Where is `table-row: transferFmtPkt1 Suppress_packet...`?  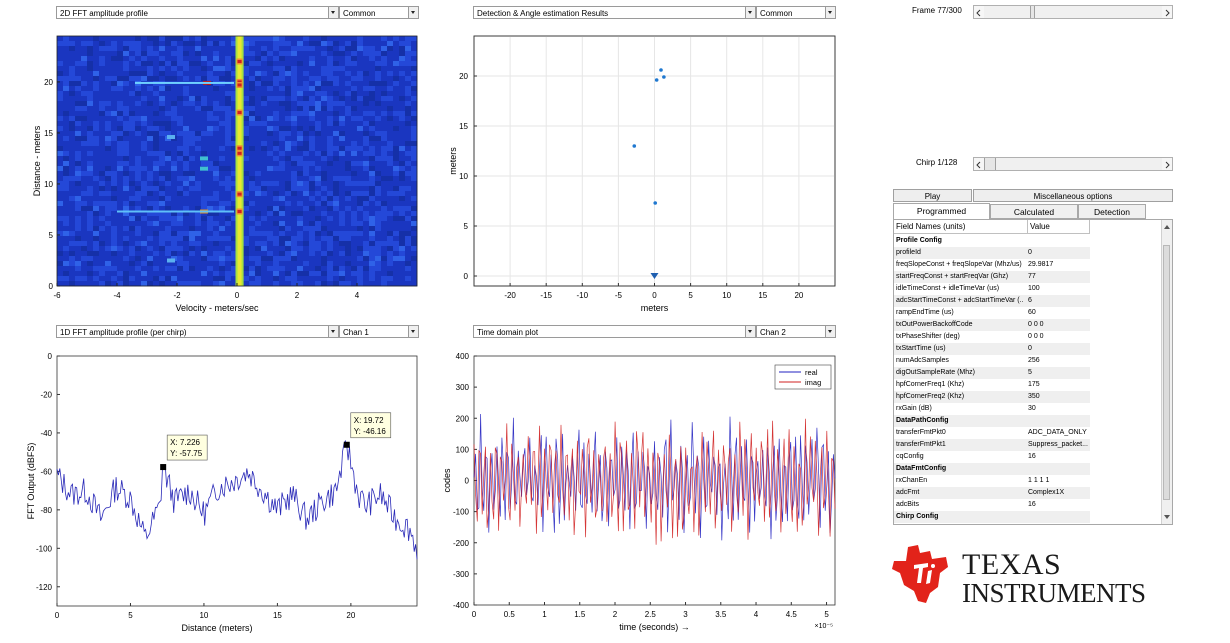 table-row: transferFmtPkt1 Suppress_packet... is located at coordinates (992, 445).